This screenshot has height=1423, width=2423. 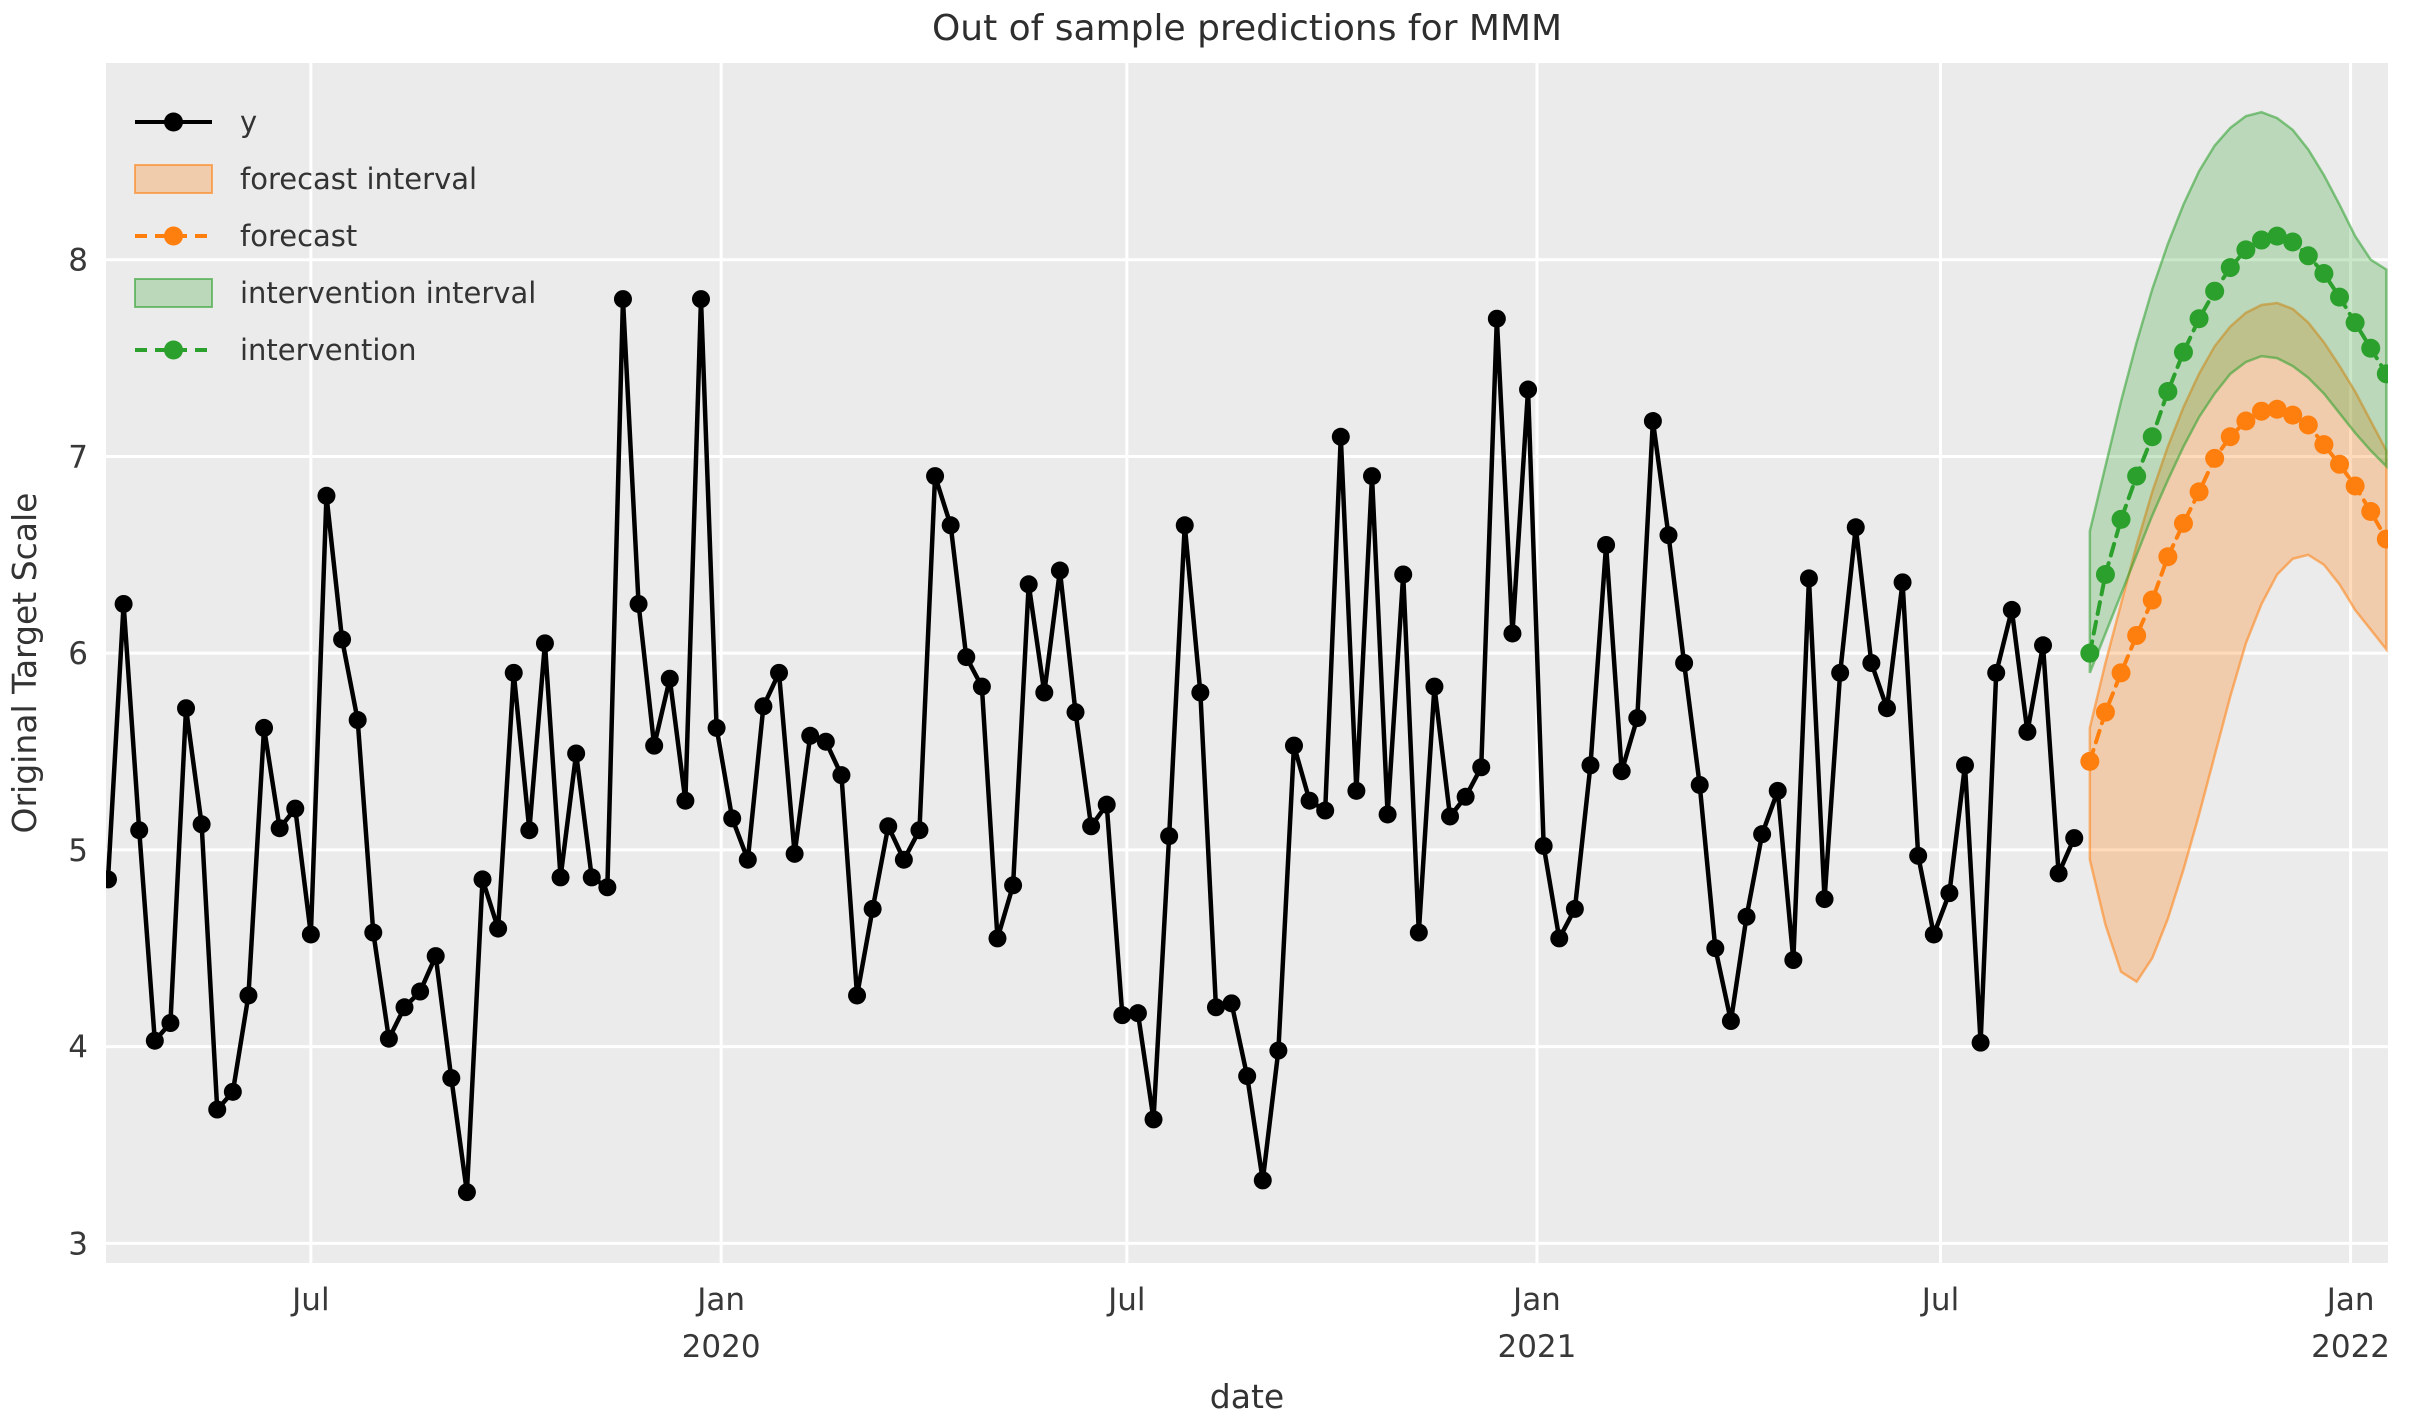 What do you see at coordinates (246, 236) in the screenshot?
I see `legend-item: forecast` at bounding box center [246, 236].